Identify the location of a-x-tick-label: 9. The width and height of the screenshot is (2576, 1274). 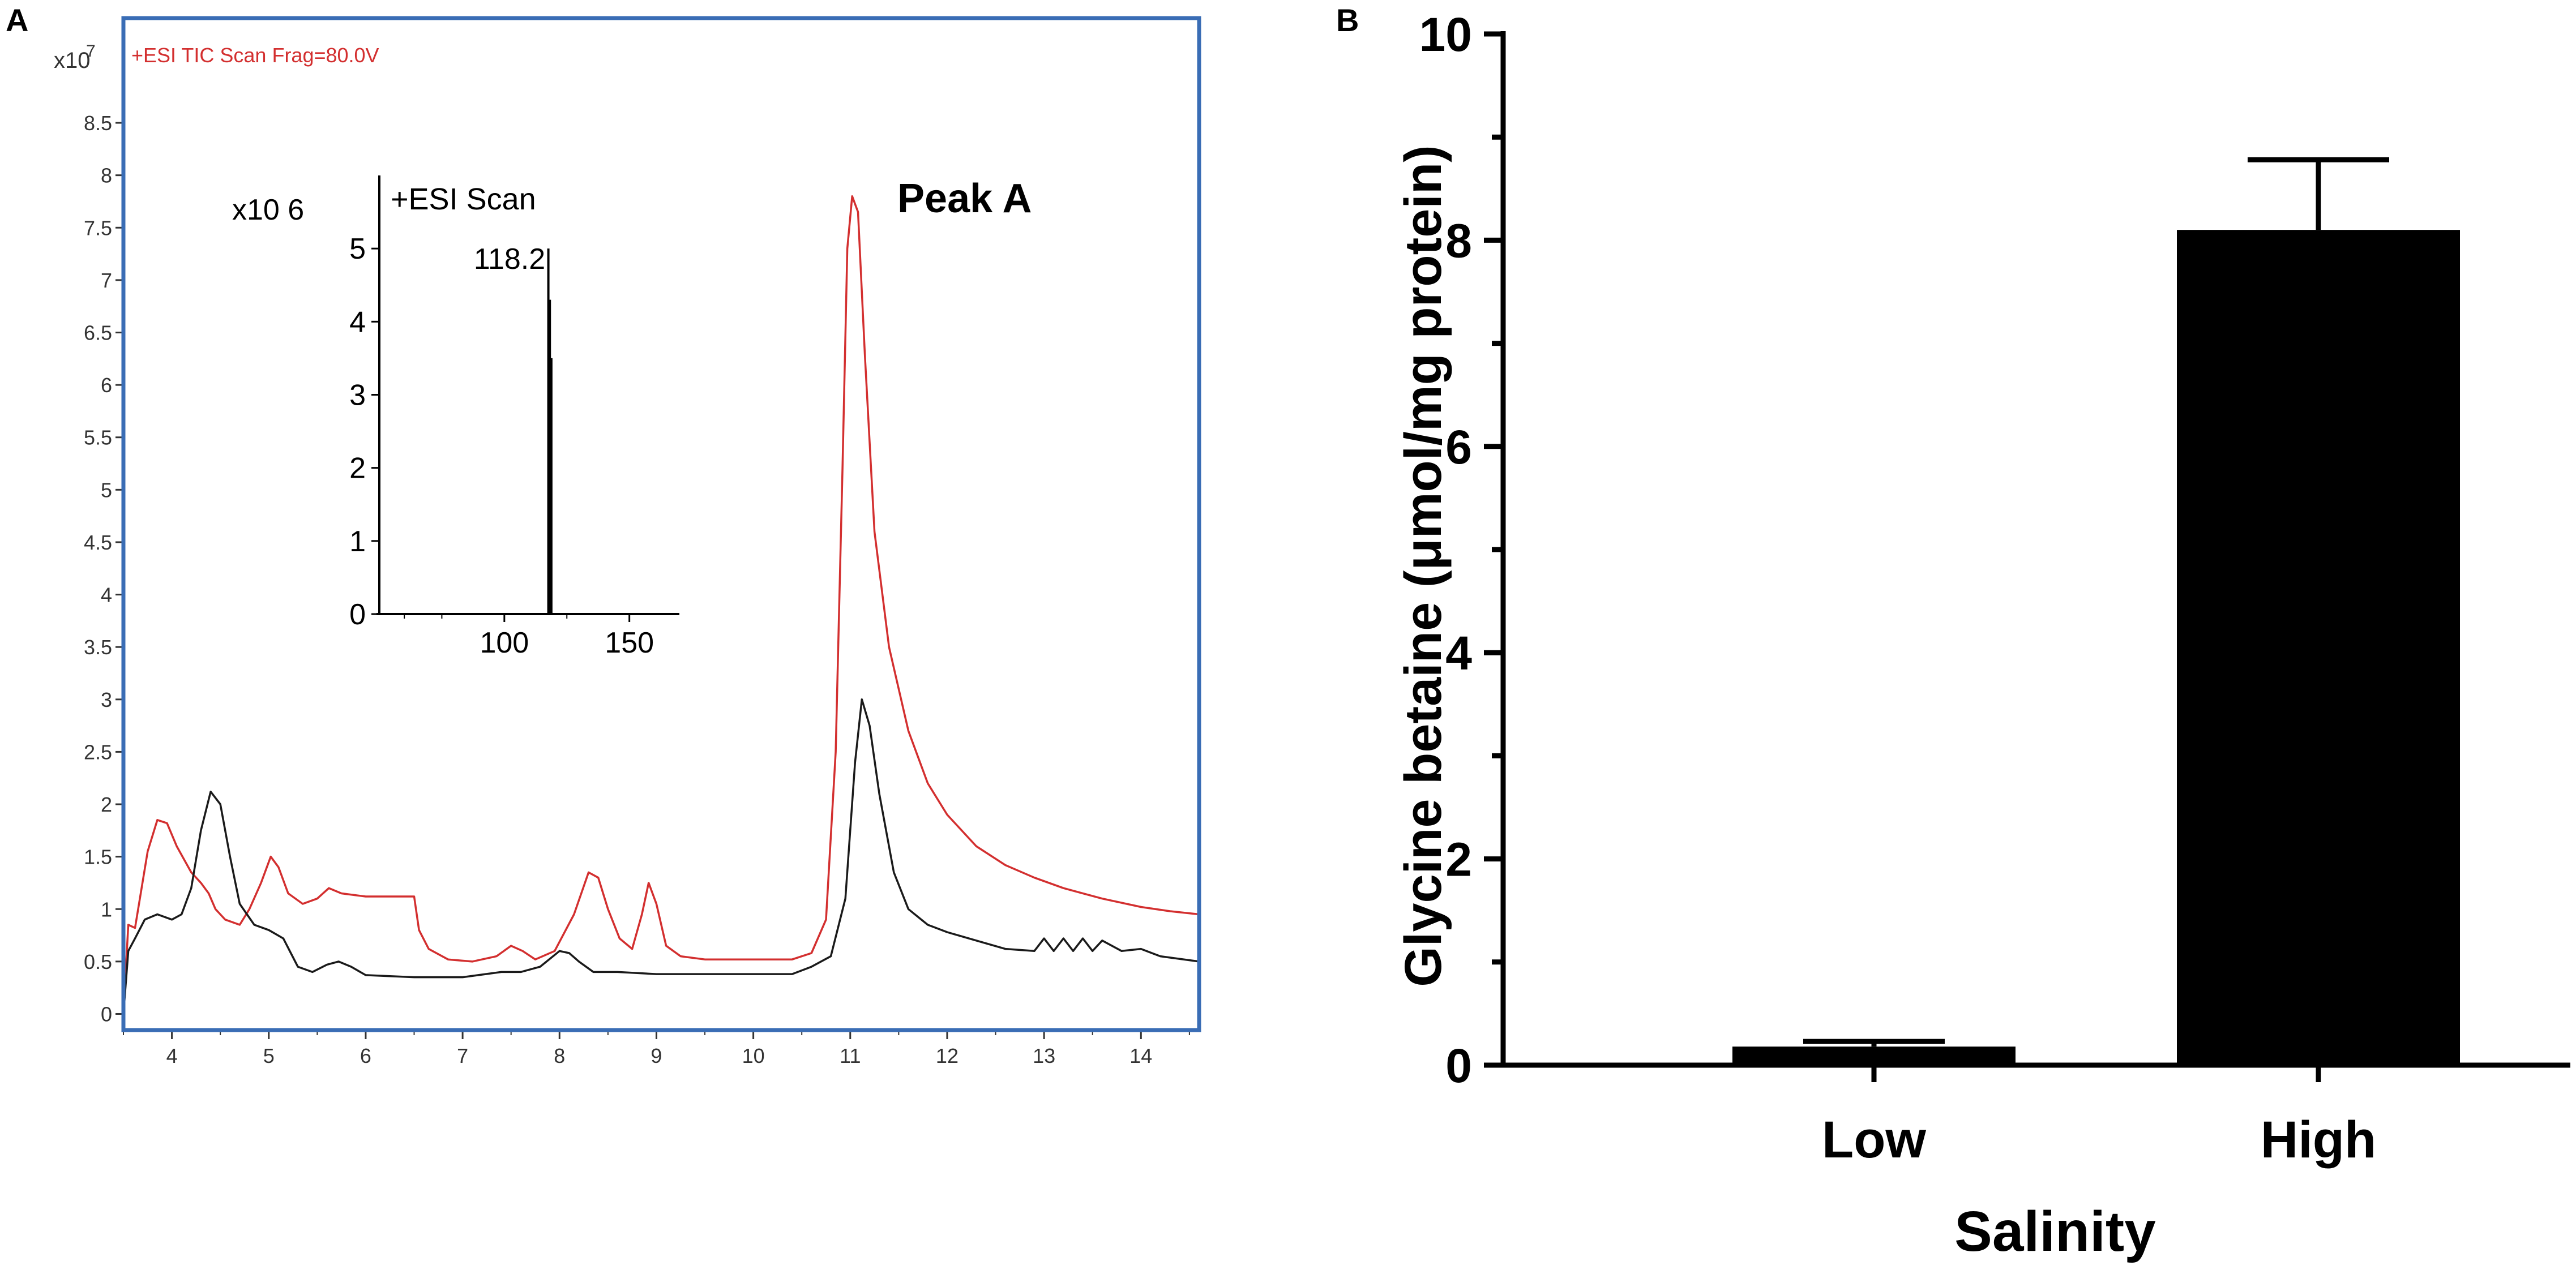
(656, 1055).